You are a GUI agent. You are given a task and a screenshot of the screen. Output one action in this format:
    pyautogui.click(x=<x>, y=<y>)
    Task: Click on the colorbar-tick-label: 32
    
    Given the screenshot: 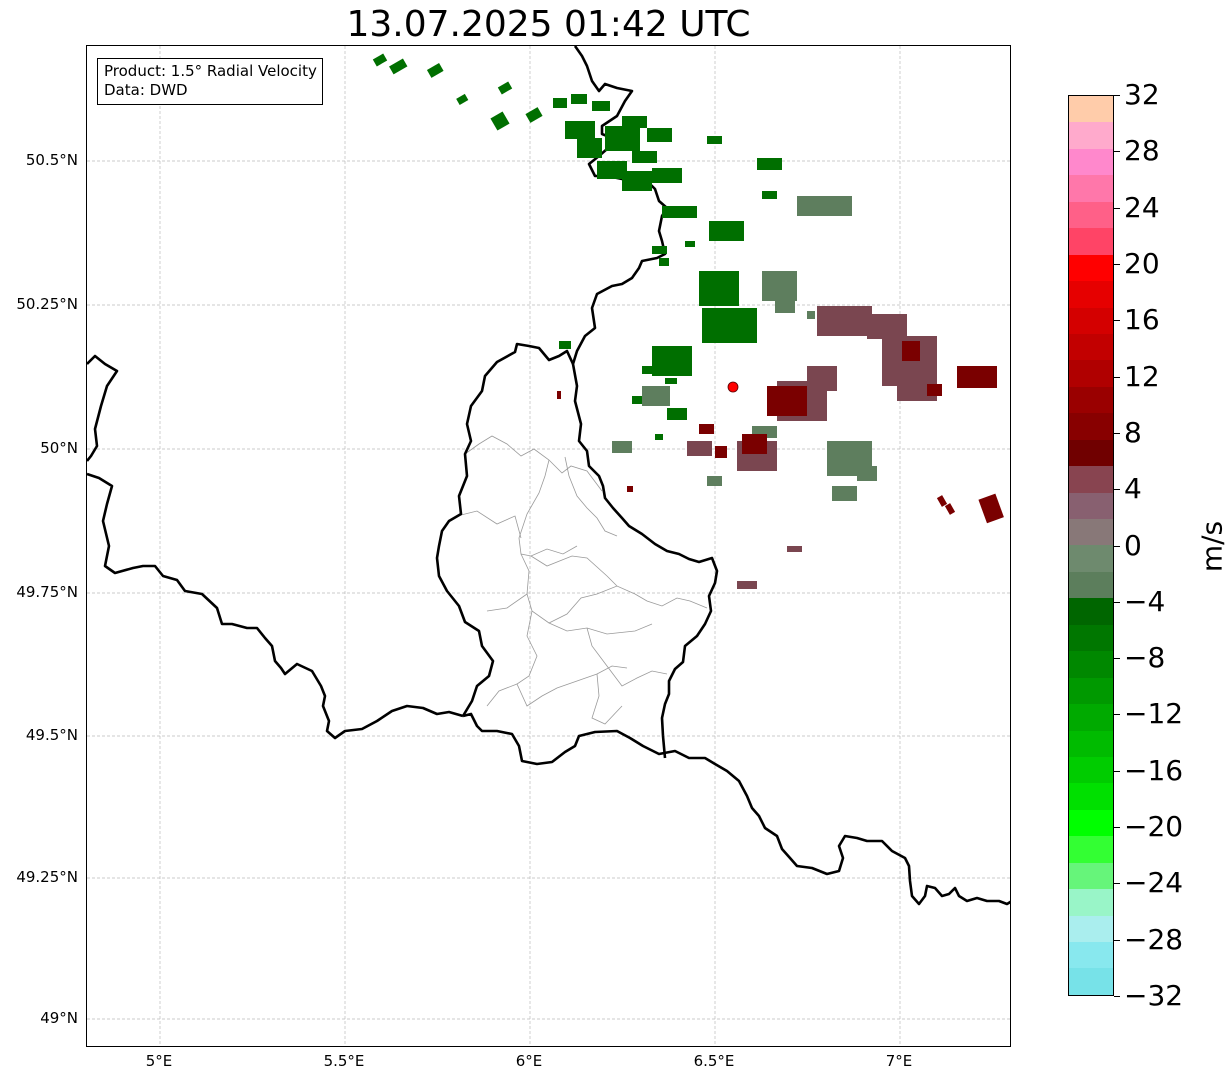 What is the action you would take?
    pyautogui.click(x=1142, y=94)
    